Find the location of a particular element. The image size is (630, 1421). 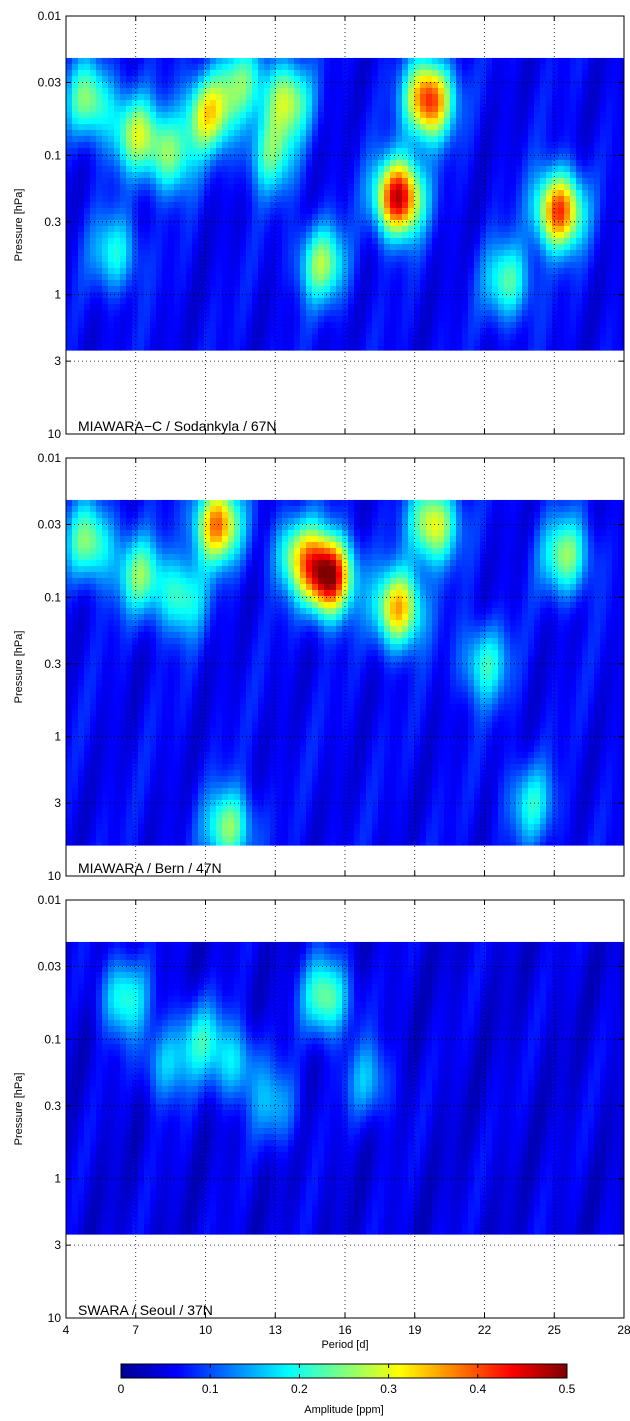

x-tick-label: 16 is located at coordinates (345, 1330).